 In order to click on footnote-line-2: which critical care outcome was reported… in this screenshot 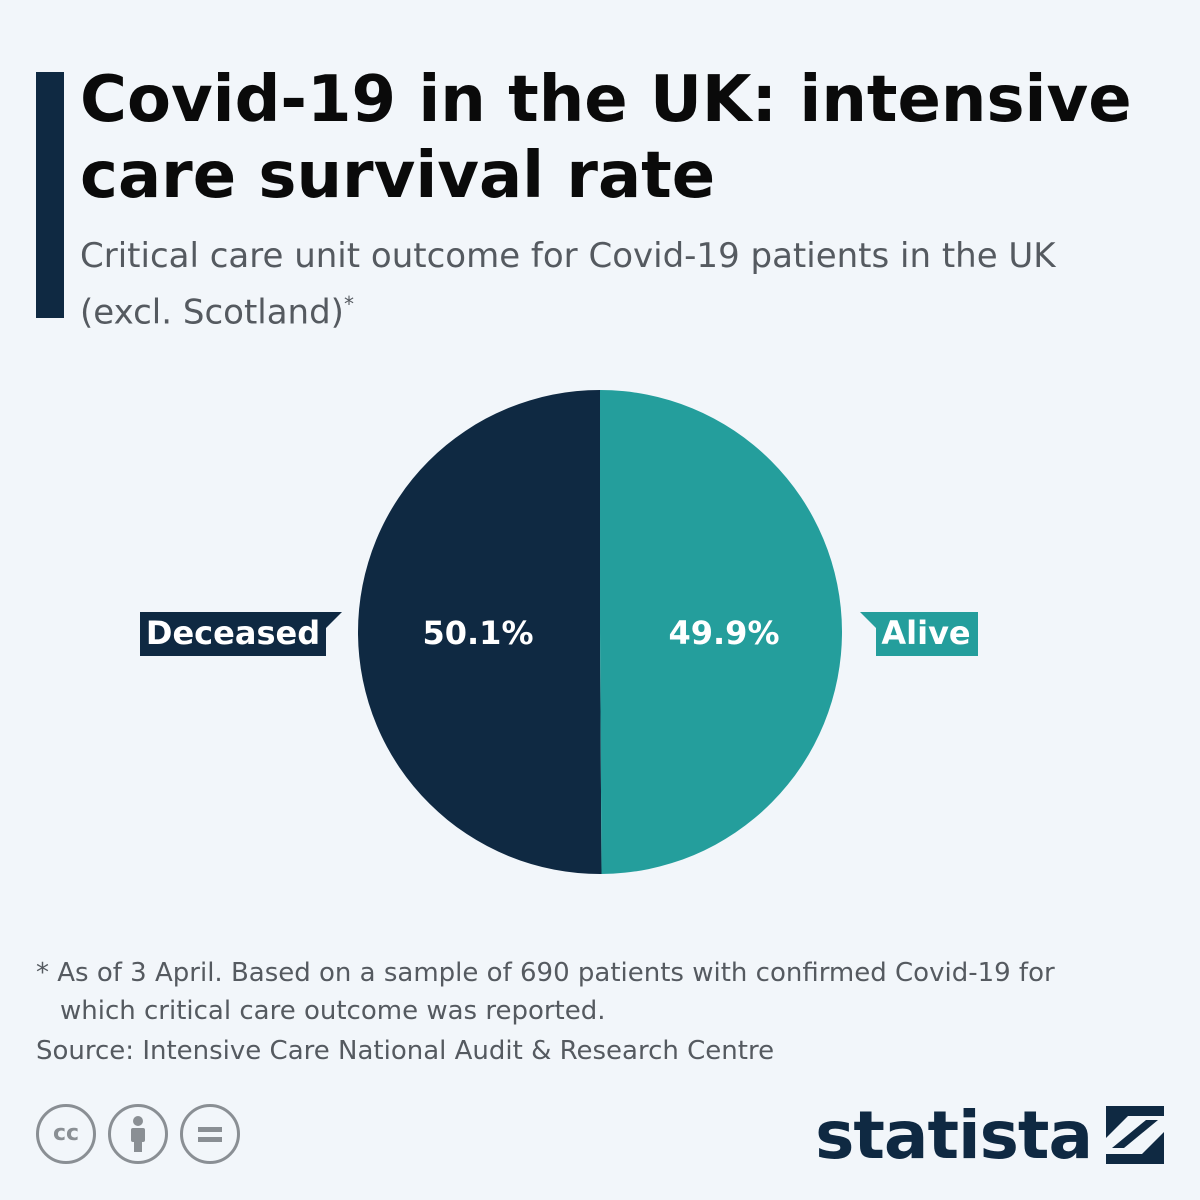, I will do `click(333, 1011)`.